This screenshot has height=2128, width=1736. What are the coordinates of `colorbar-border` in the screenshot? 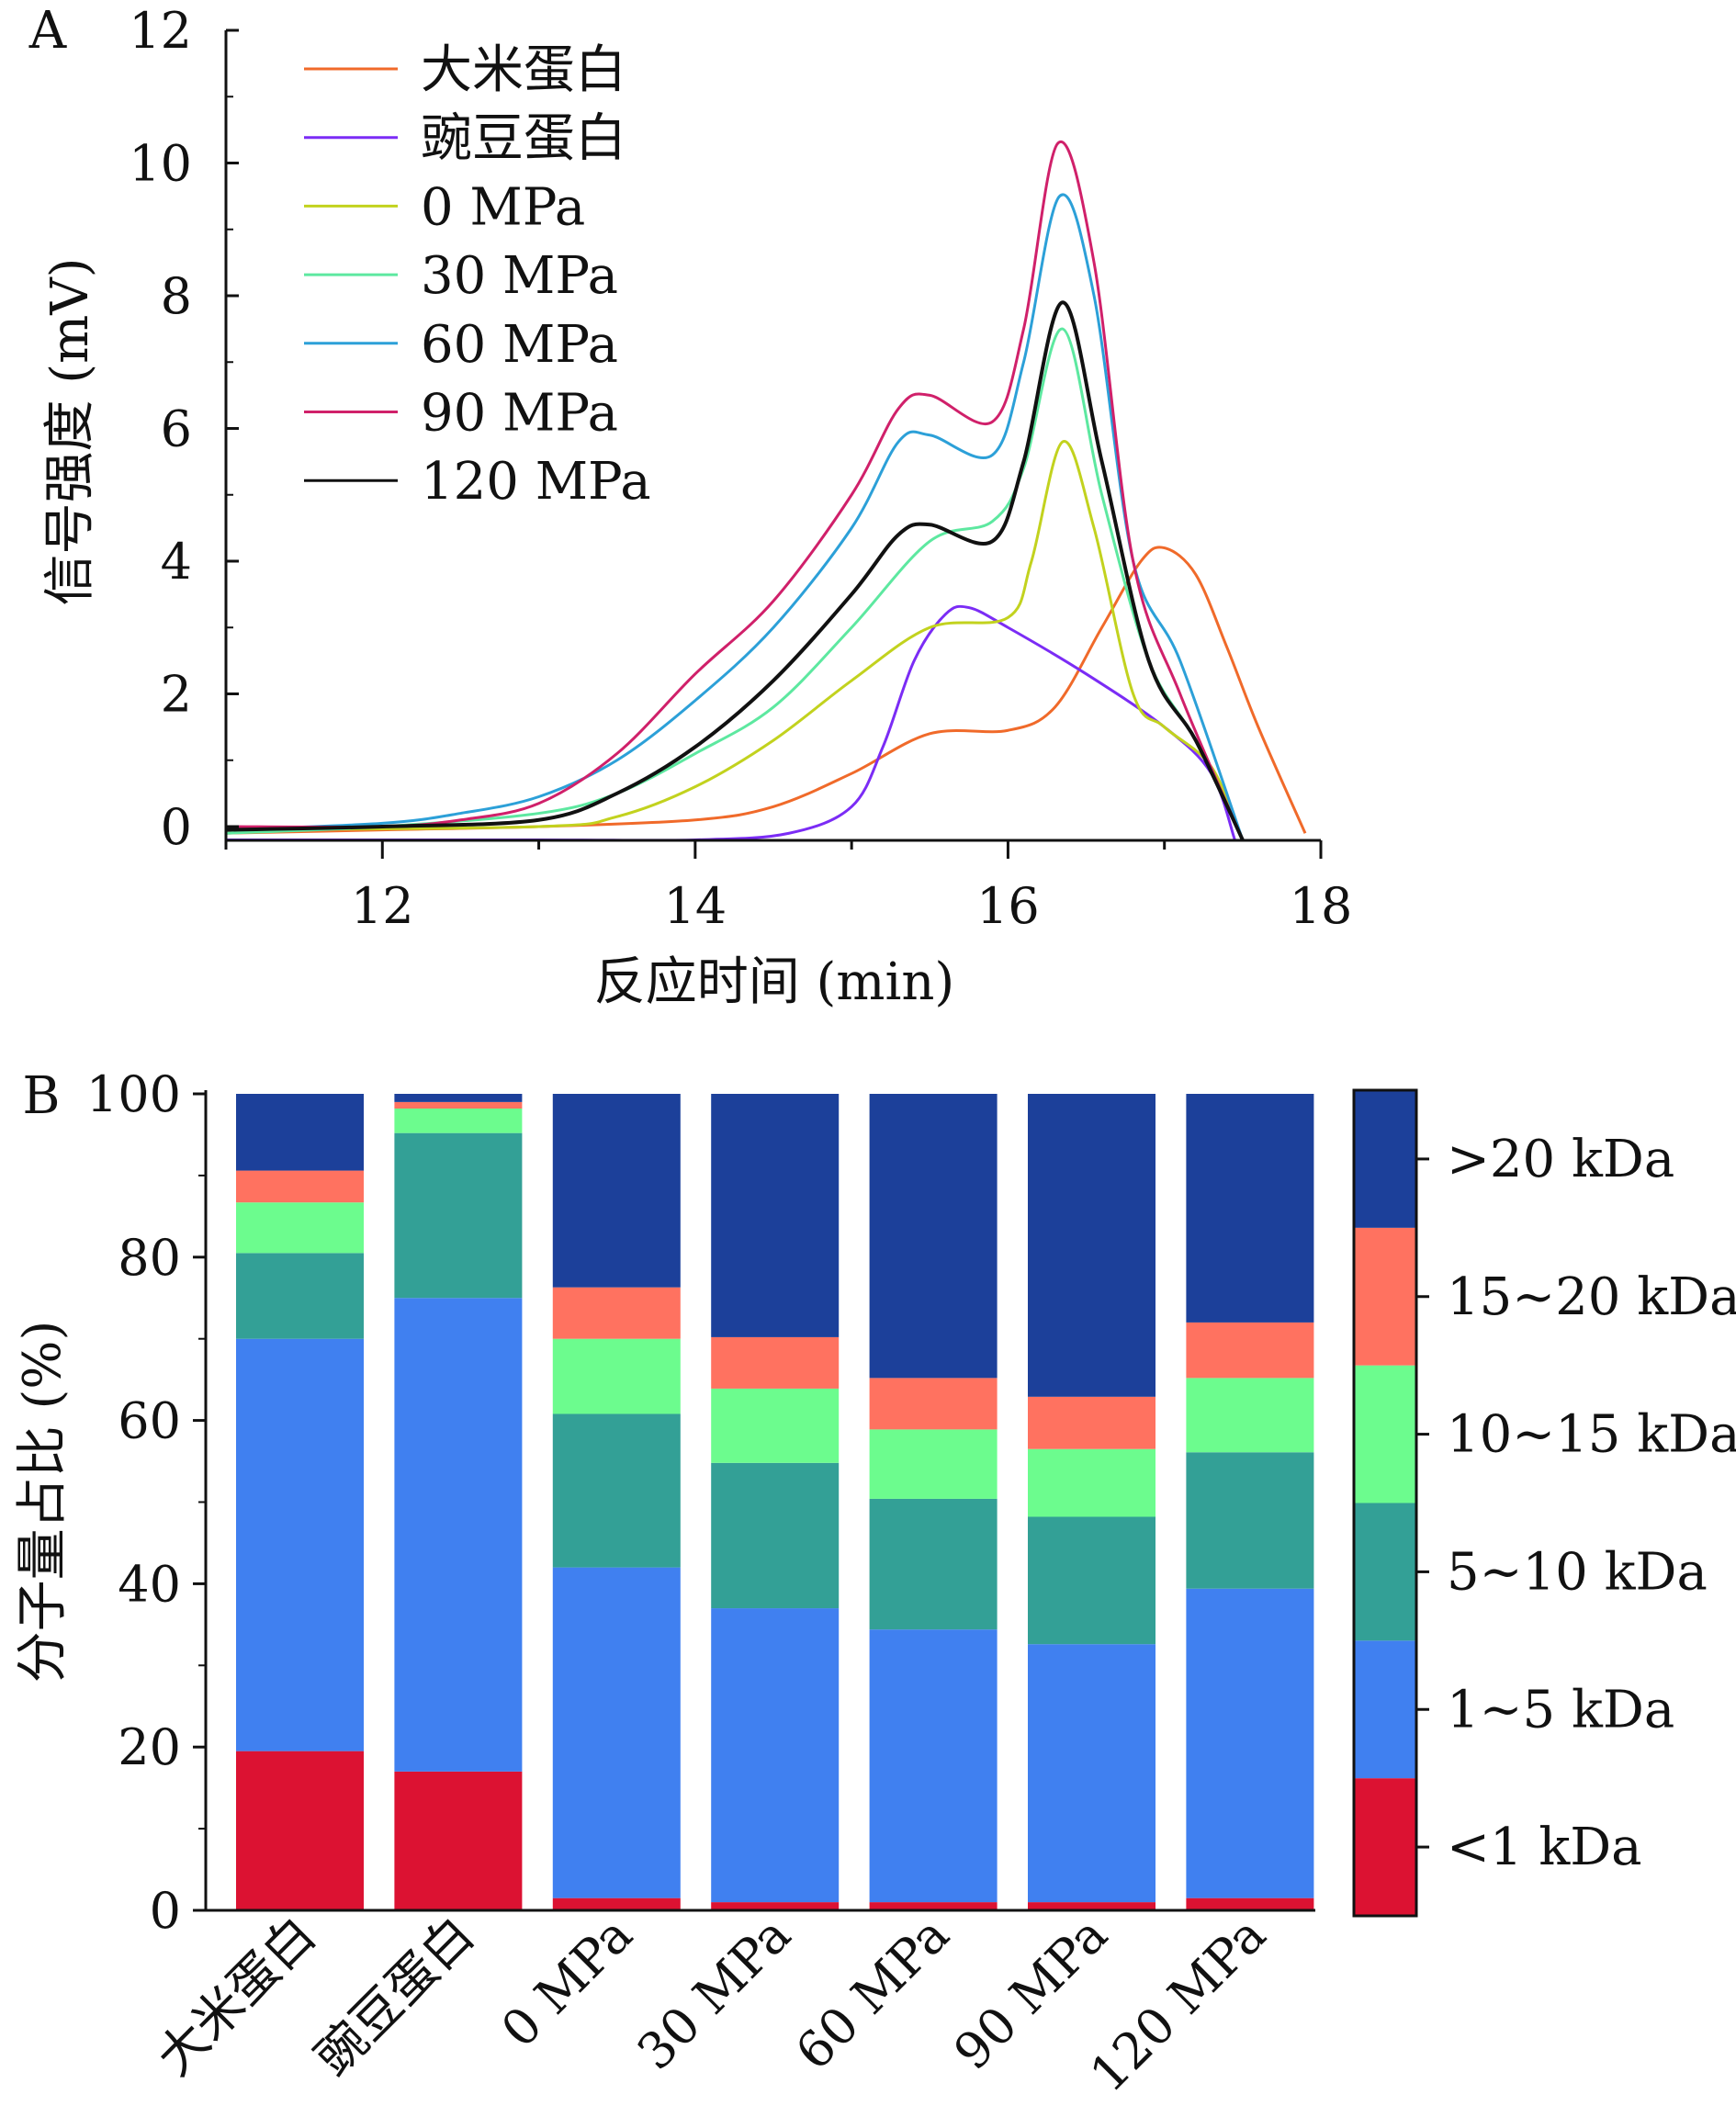 It's located at (1385, 1503).